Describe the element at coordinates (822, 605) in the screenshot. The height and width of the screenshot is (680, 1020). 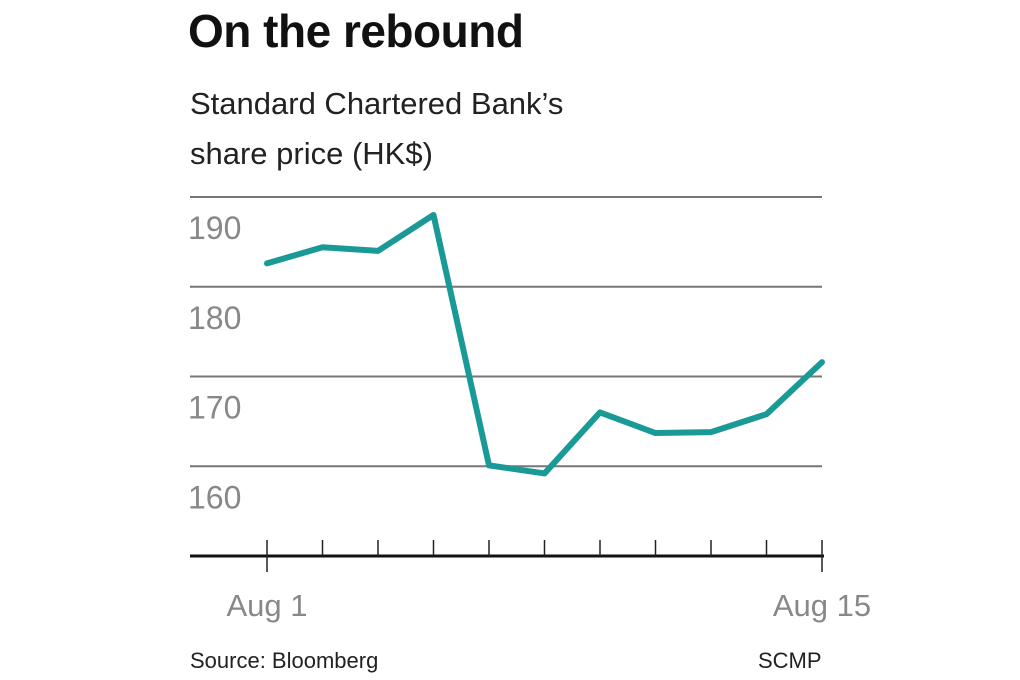
I see `x-tick-label: Aug 15` at that location.